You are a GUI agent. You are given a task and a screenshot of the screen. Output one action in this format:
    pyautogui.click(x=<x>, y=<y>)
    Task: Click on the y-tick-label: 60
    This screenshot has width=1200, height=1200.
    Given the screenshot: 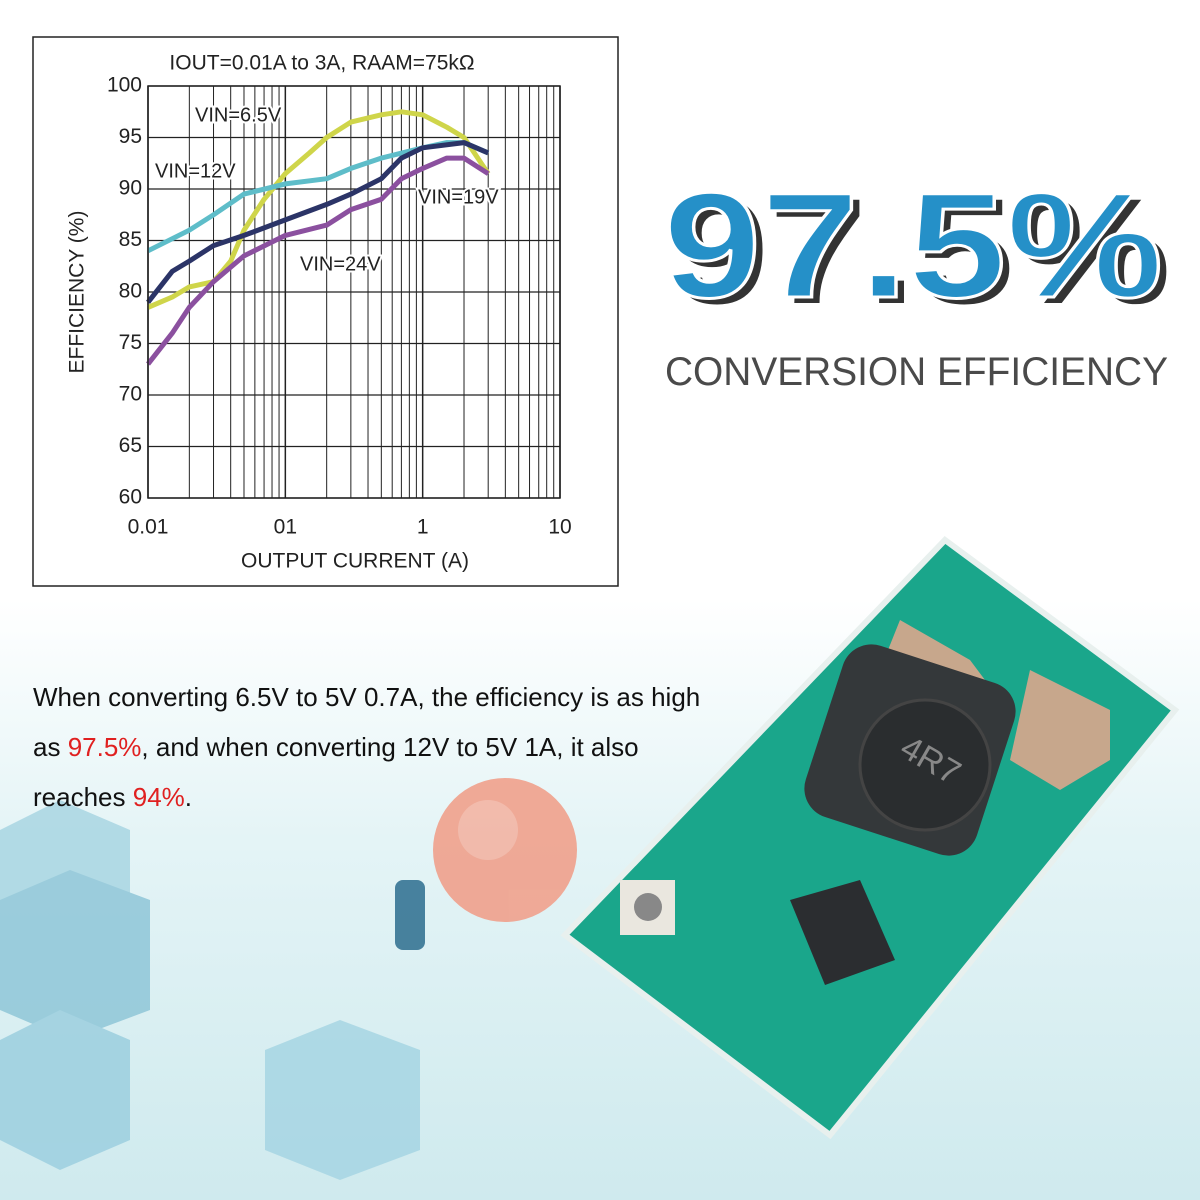 What is the action you would take?
    pyautogui.click(x=130, y=497)
    